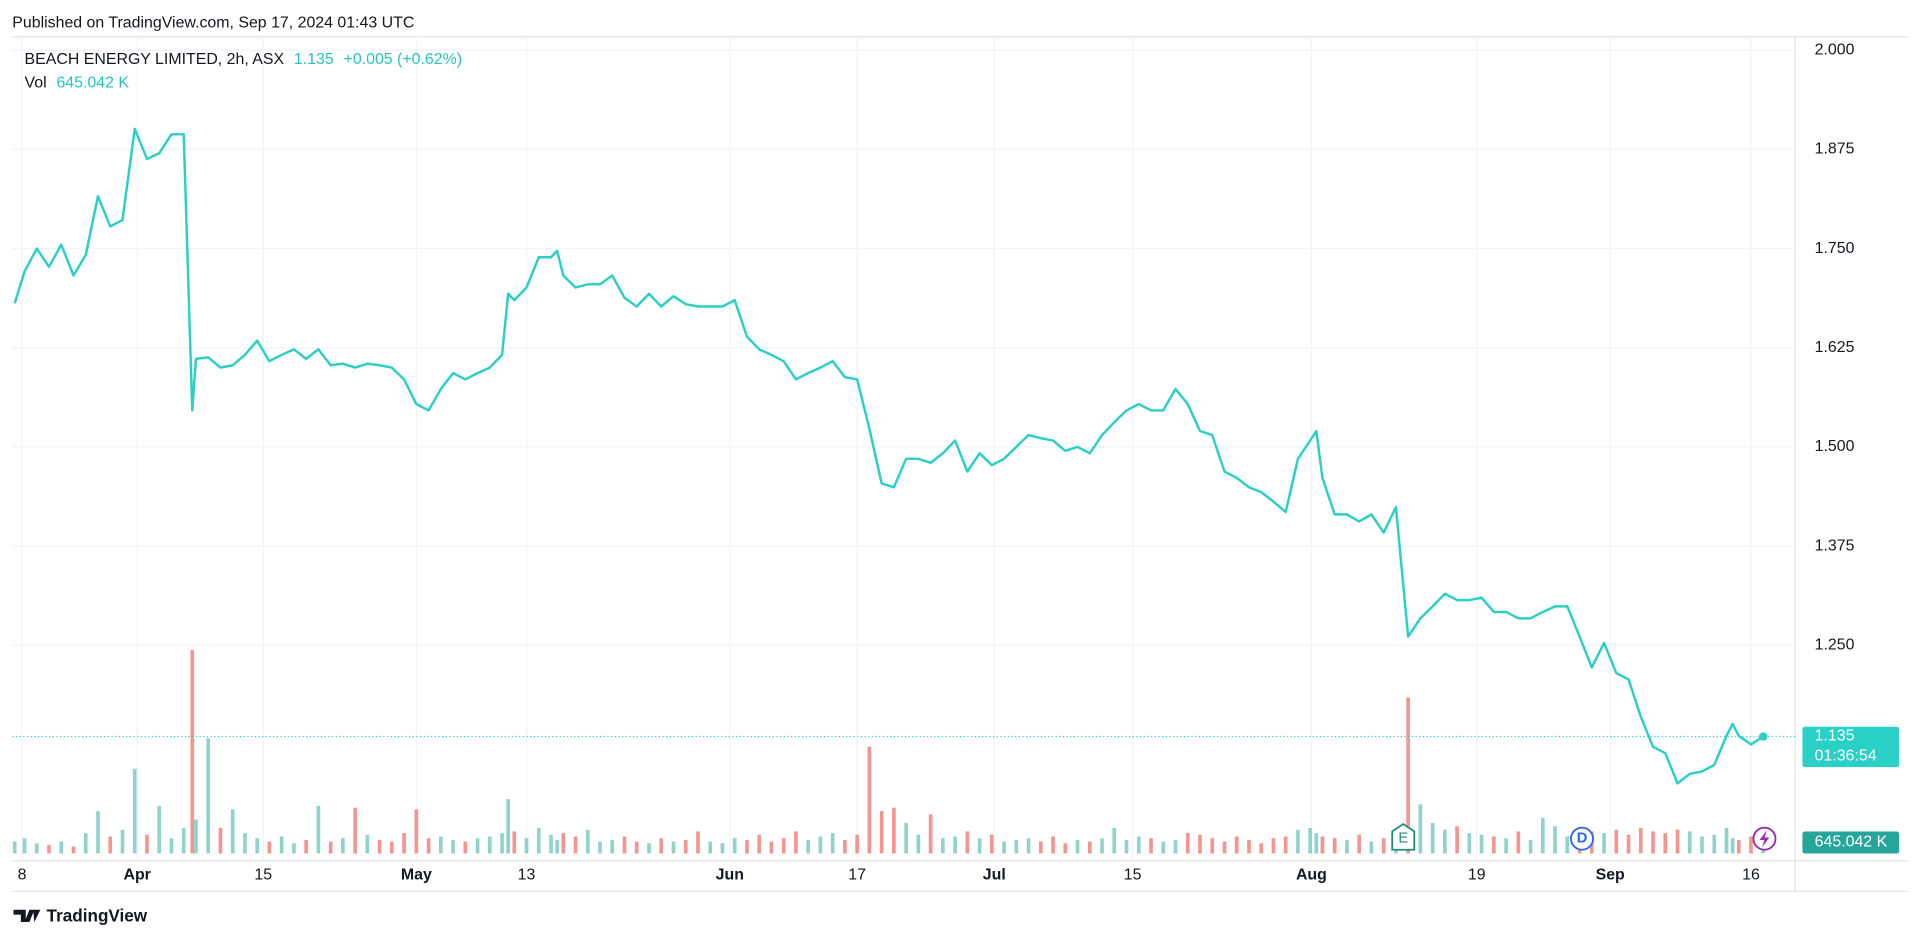  What do you see at coordinates (22, 875) in the screenshot?
I see `x-tick-label: 8` at bounding box center [22, 875].